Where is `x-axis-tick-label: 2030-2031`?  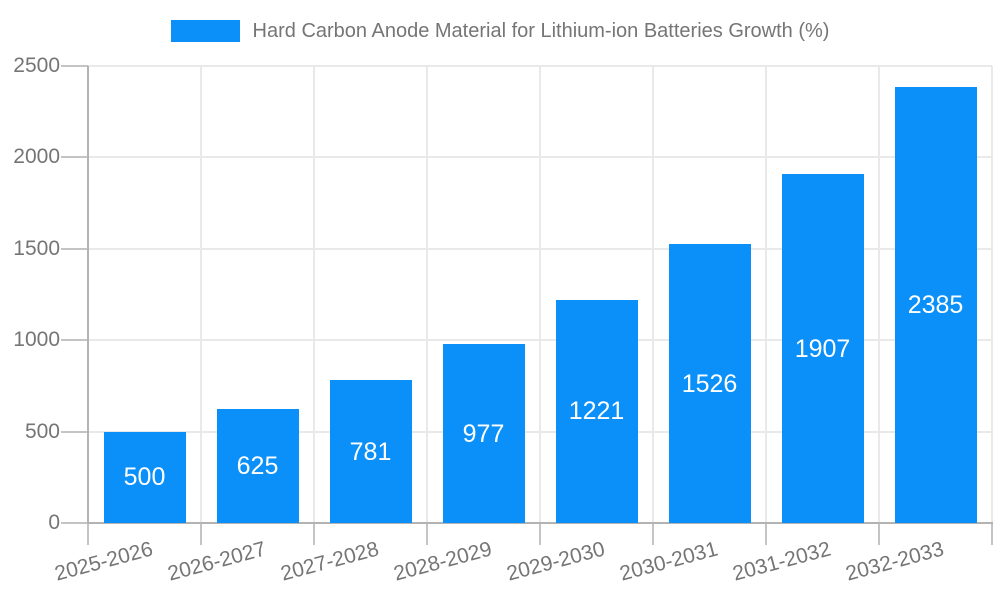
x-axis-tick-label: 2030-2031 is located at coordinates (669, 561).